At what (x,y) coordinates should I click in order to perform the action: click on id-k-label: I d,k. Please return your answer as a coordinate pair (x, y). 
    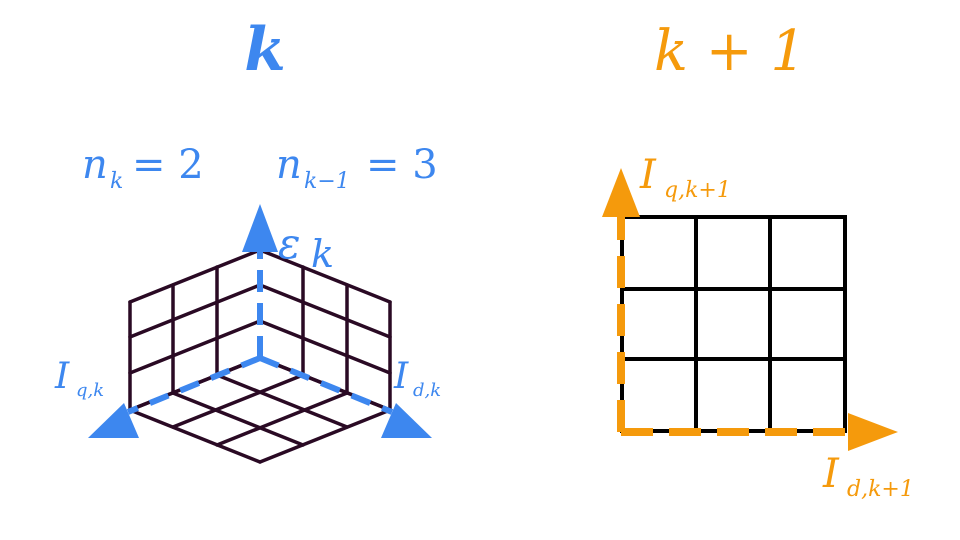
    Looking at the image, I should click on (417, 378).